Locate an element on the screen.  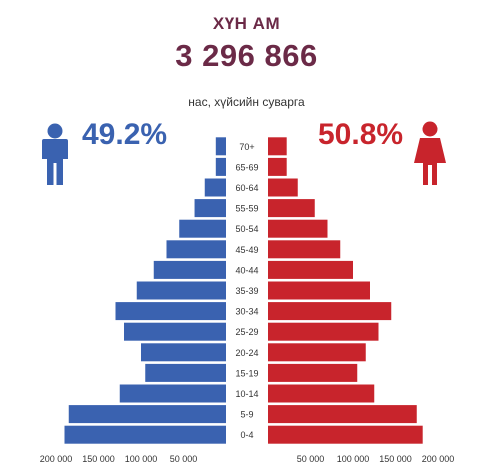
age-label-10-14: 10-14 is located at coordinates (246, 394).